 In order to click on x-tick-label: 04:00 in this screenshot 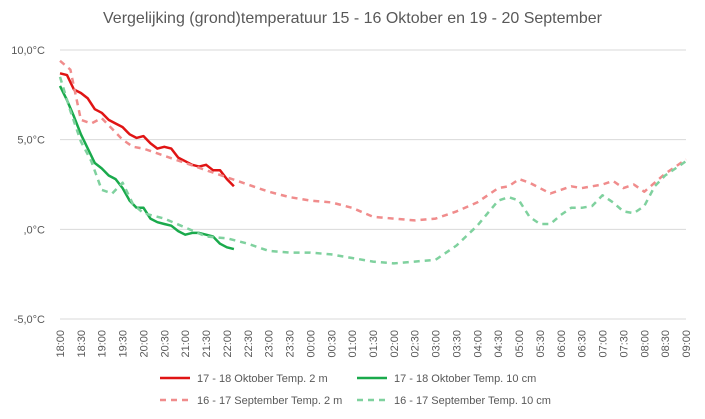, I will do `click(478, 344)`.